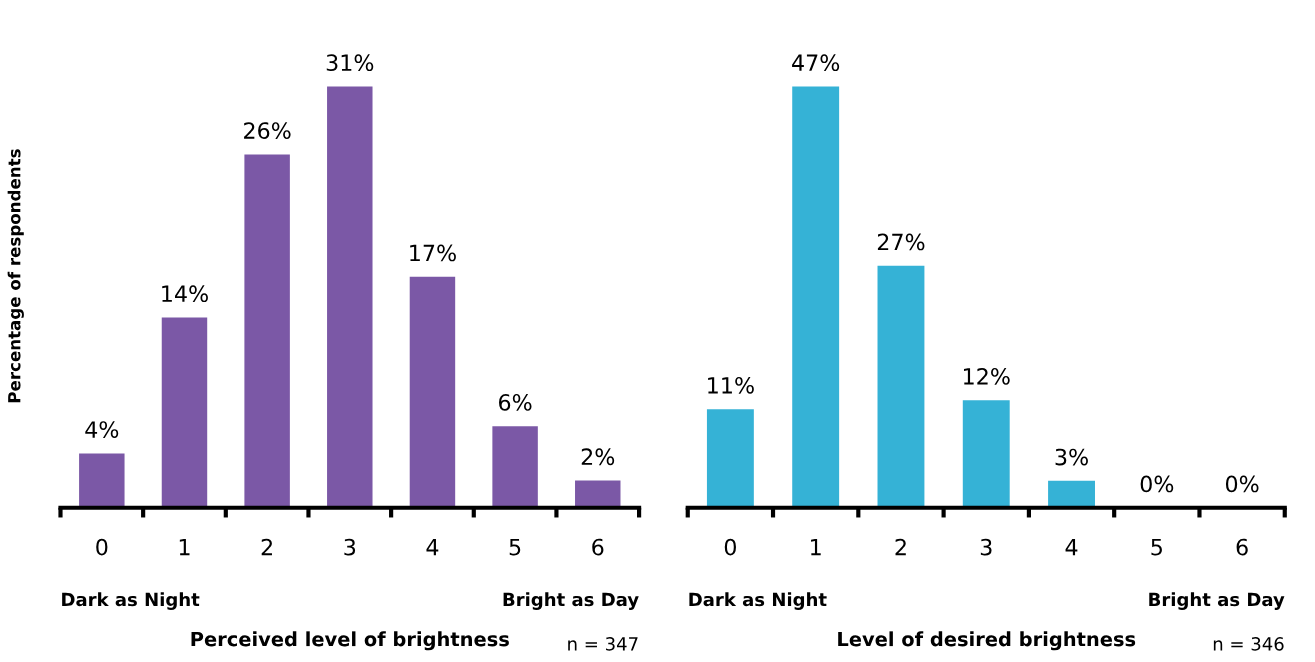 Image resolution: width=1315 pixels, height=662 pixels. Describe the element at coordinates (1248, 644) in the screenshot. I see `text: n = 346` at that location.